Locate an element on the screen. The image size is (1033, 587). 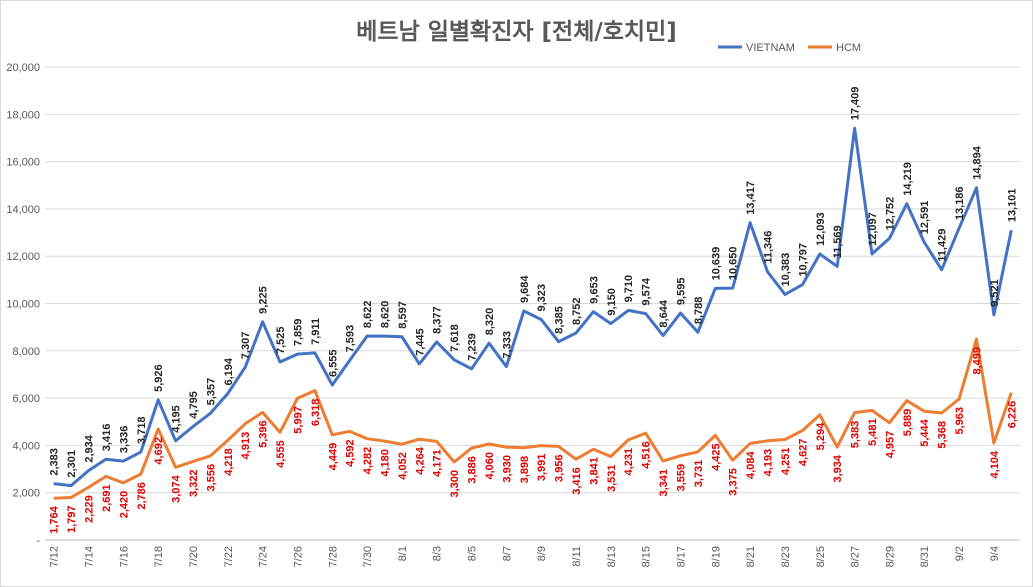
data-label-vietnam: 13,101 is located at coordinates (1012, 206).